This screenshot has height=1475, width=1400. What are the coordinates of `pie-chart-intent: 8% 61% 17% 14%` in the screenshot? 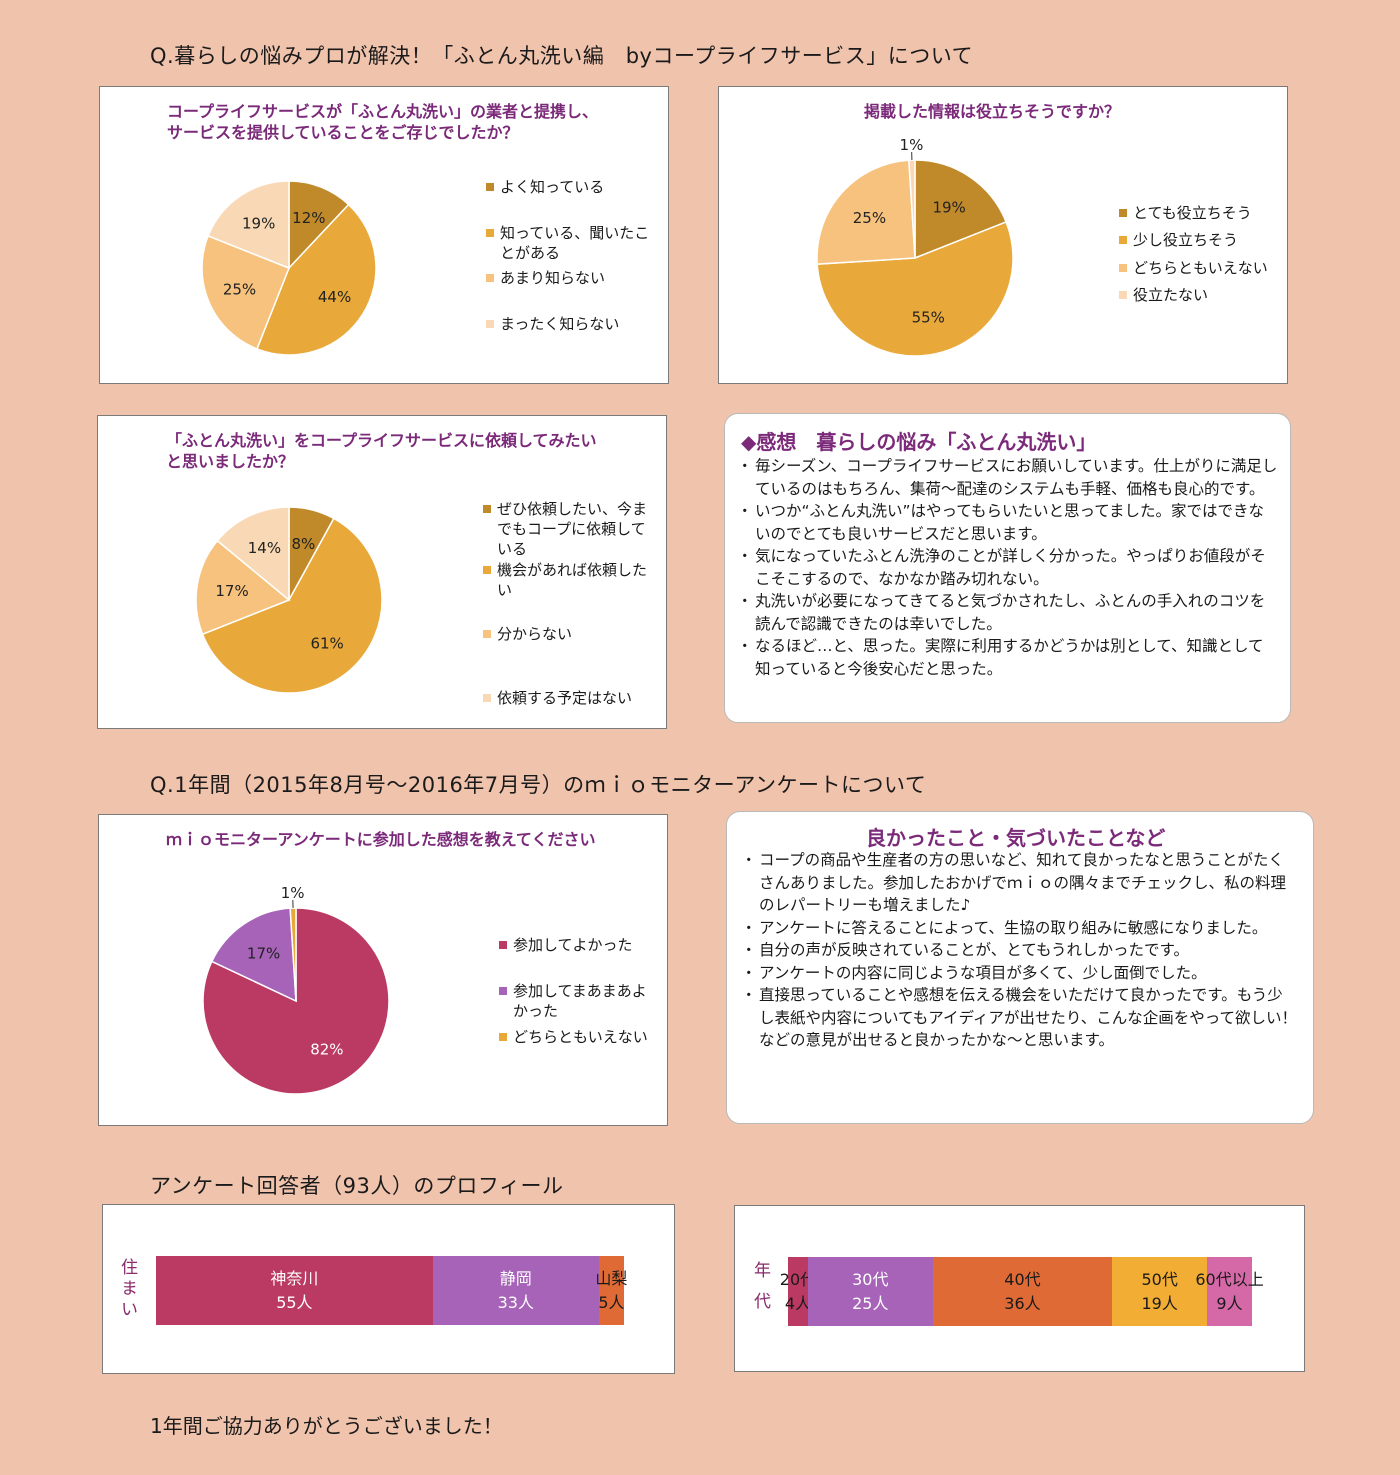 It's located at (289, 600).